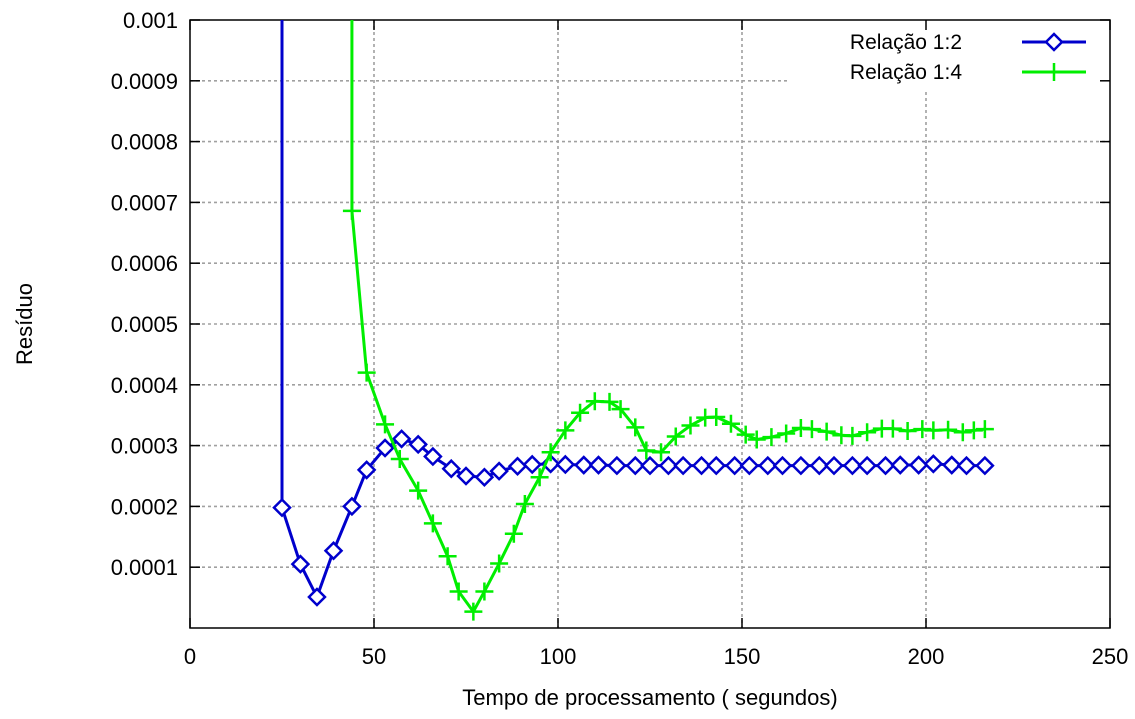  What do you see at coordinates (374, 656) in the screenshot?
I see `x-tick-label: 50` at bounding box center [374, 656].